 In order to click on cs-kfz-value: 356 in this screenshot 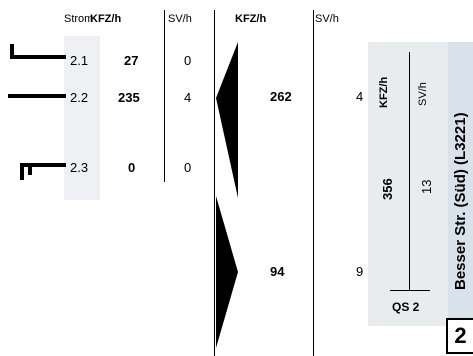, I will do `click(387, 189)`.